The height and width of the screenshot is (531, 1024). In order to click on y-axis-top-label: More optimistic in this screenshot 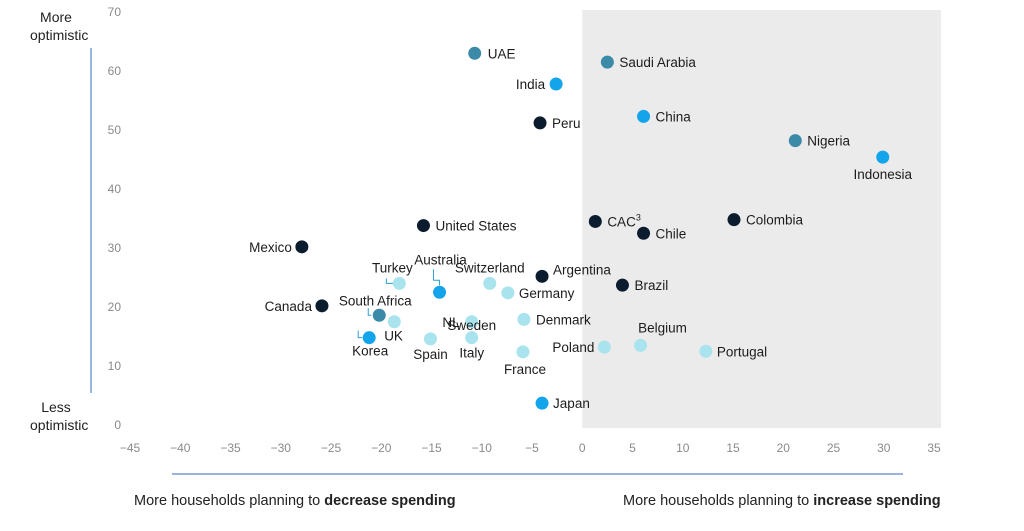, I will do `click(59, 26)`.